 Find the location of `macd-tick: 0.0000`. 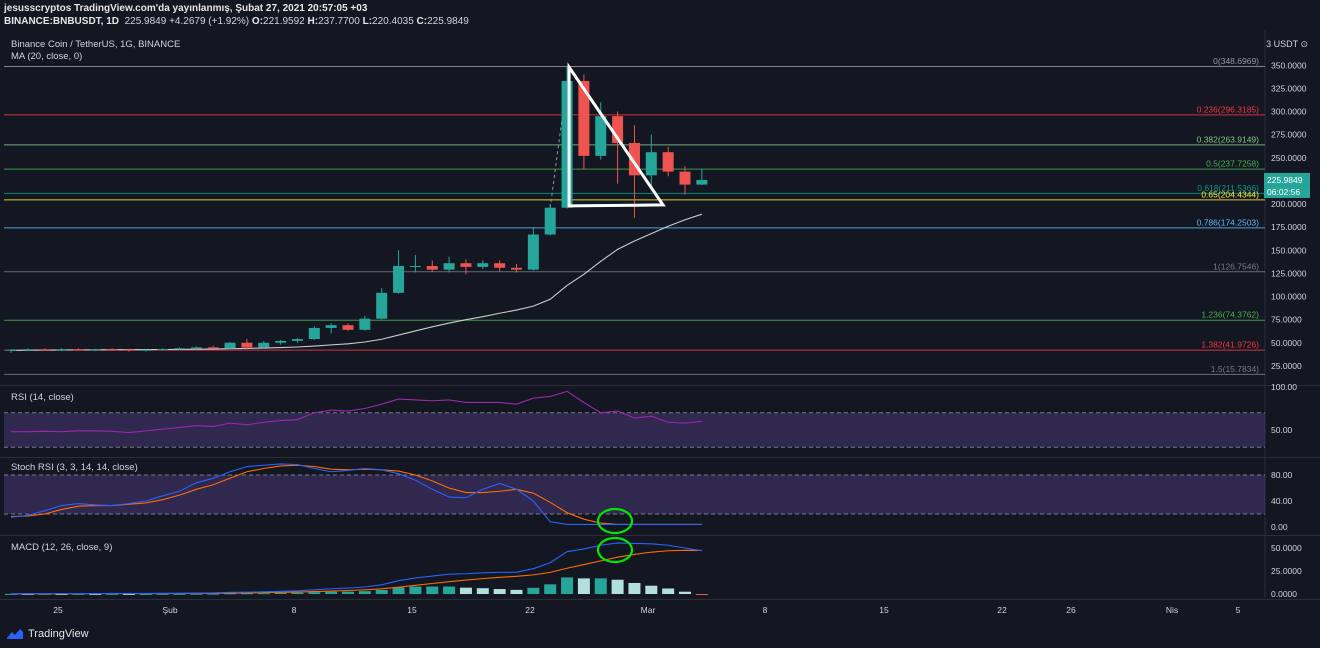

macd-tick: 0.0000 is located at coordinates (1284, 594).